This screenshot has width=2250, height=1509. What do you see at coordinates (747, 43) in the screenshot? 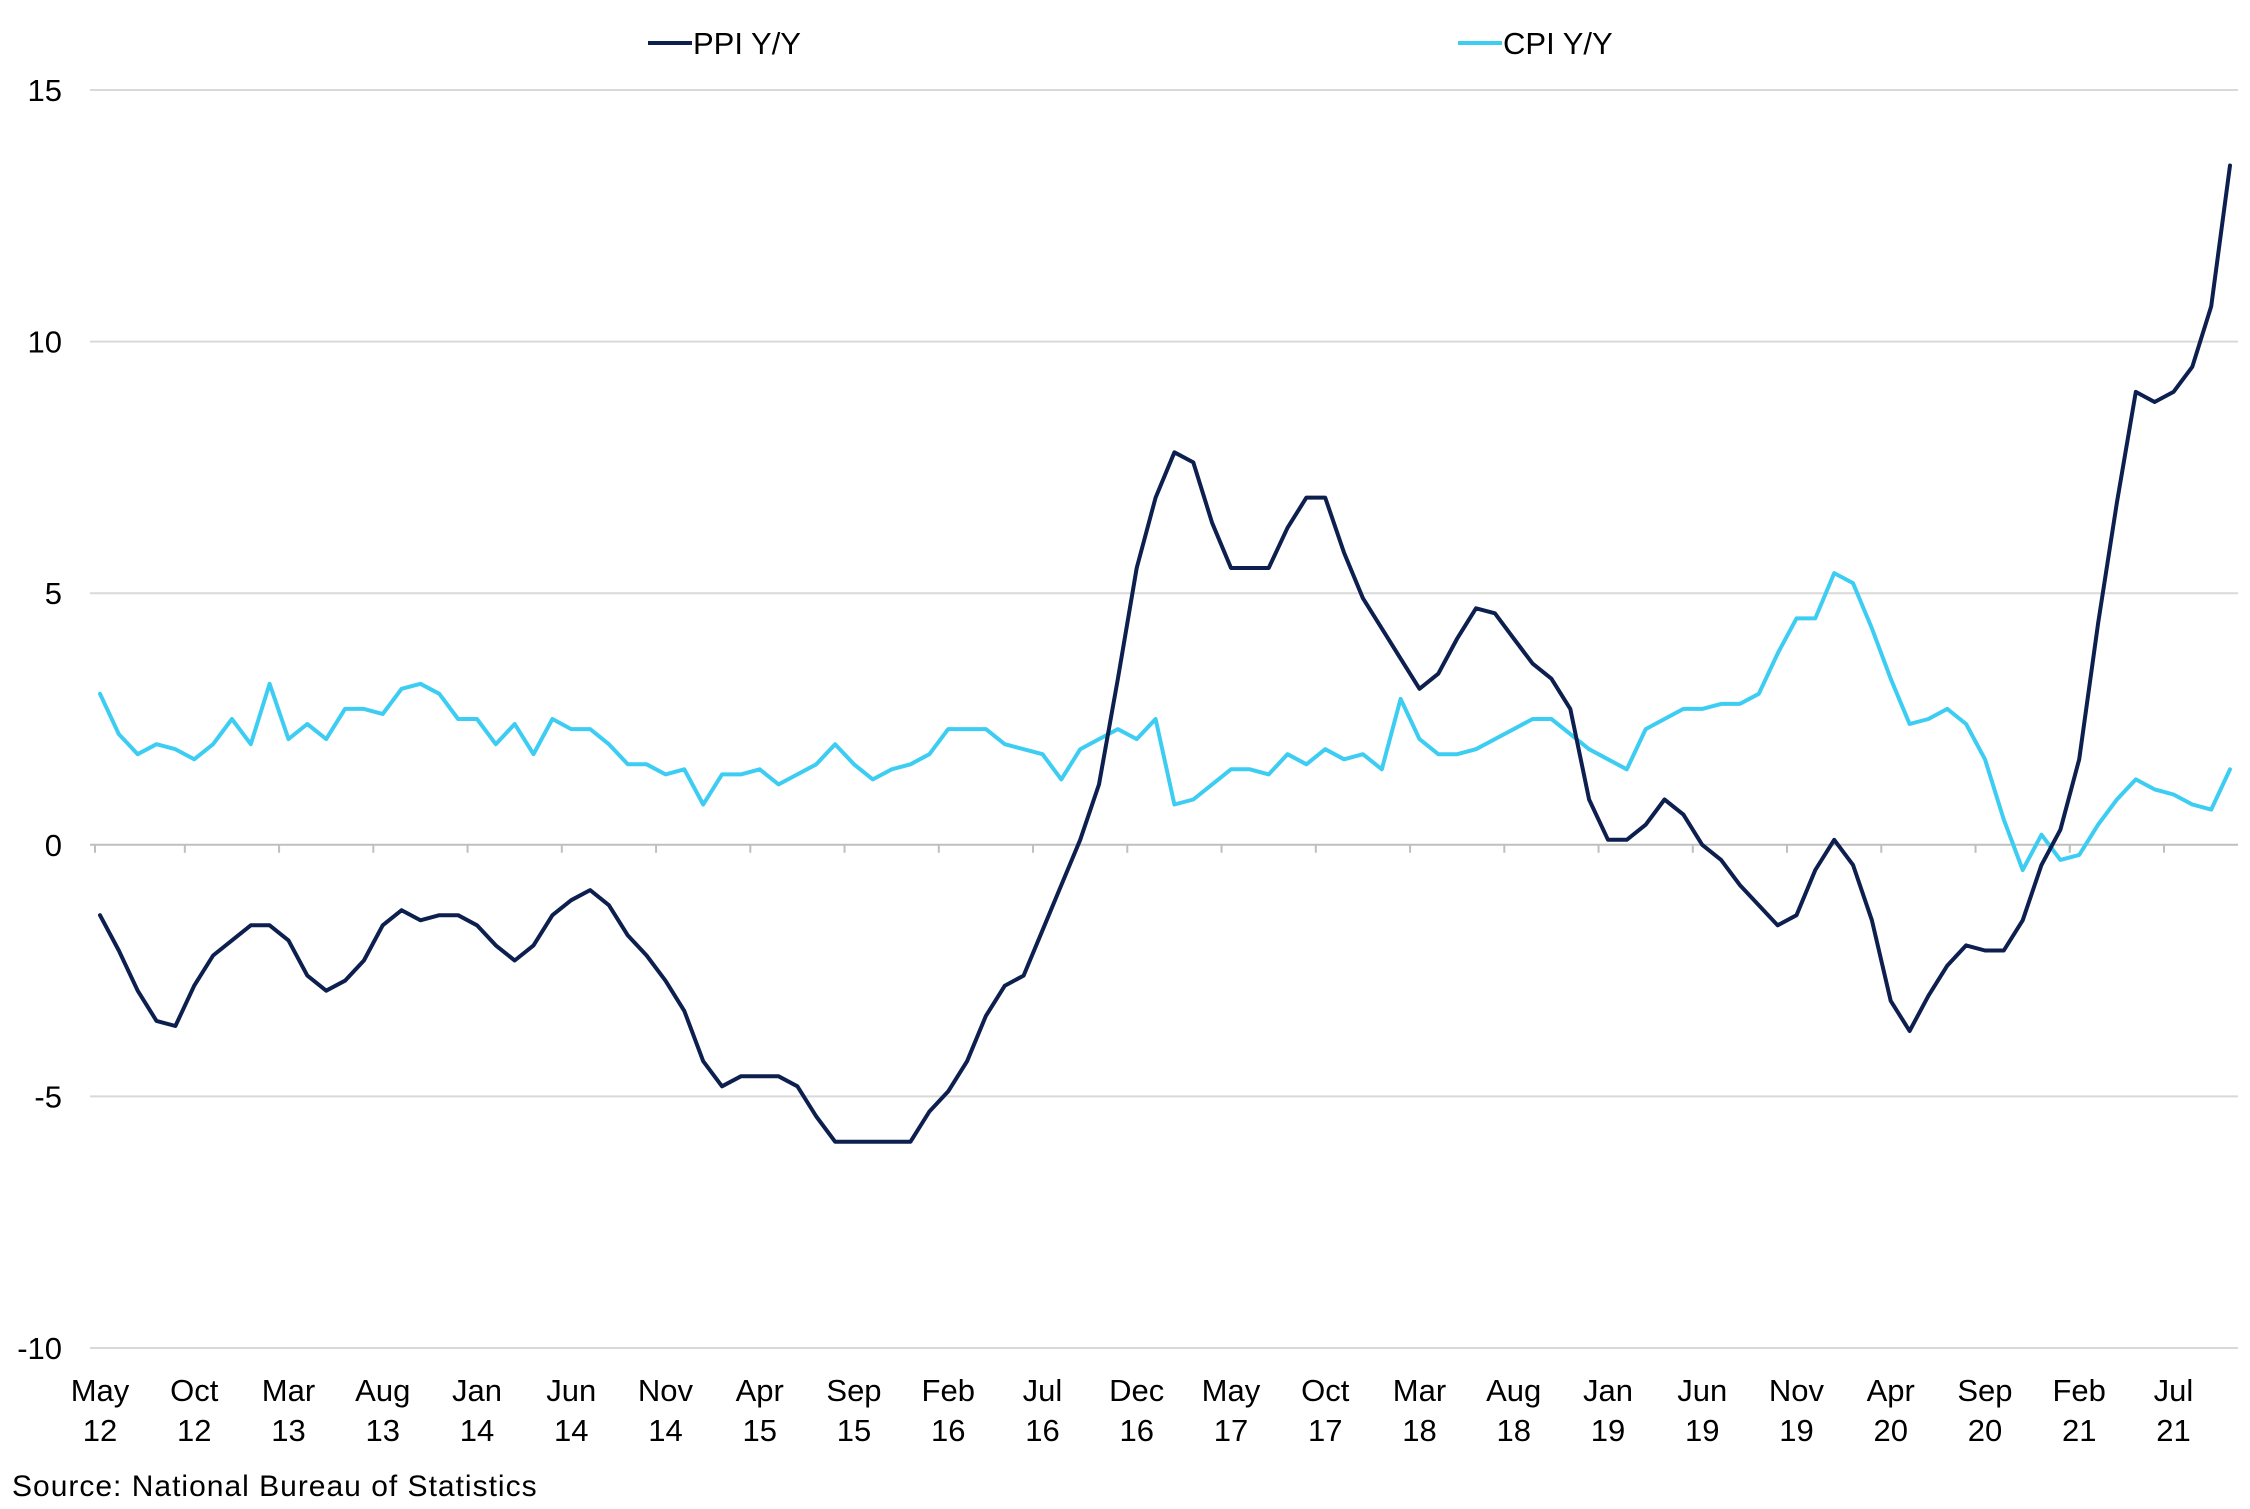
I see `legend-label: PPI Y/Y` at bounding box center [747, 43].